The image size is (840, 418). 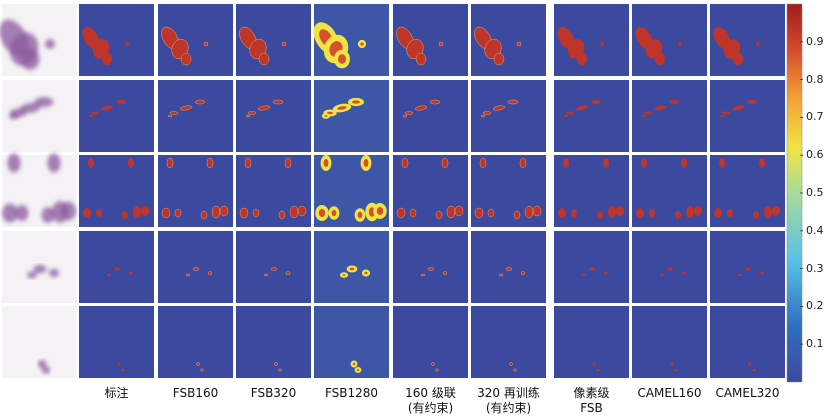 I want to click on panel-r4-c5, so click(x=351, y=267).